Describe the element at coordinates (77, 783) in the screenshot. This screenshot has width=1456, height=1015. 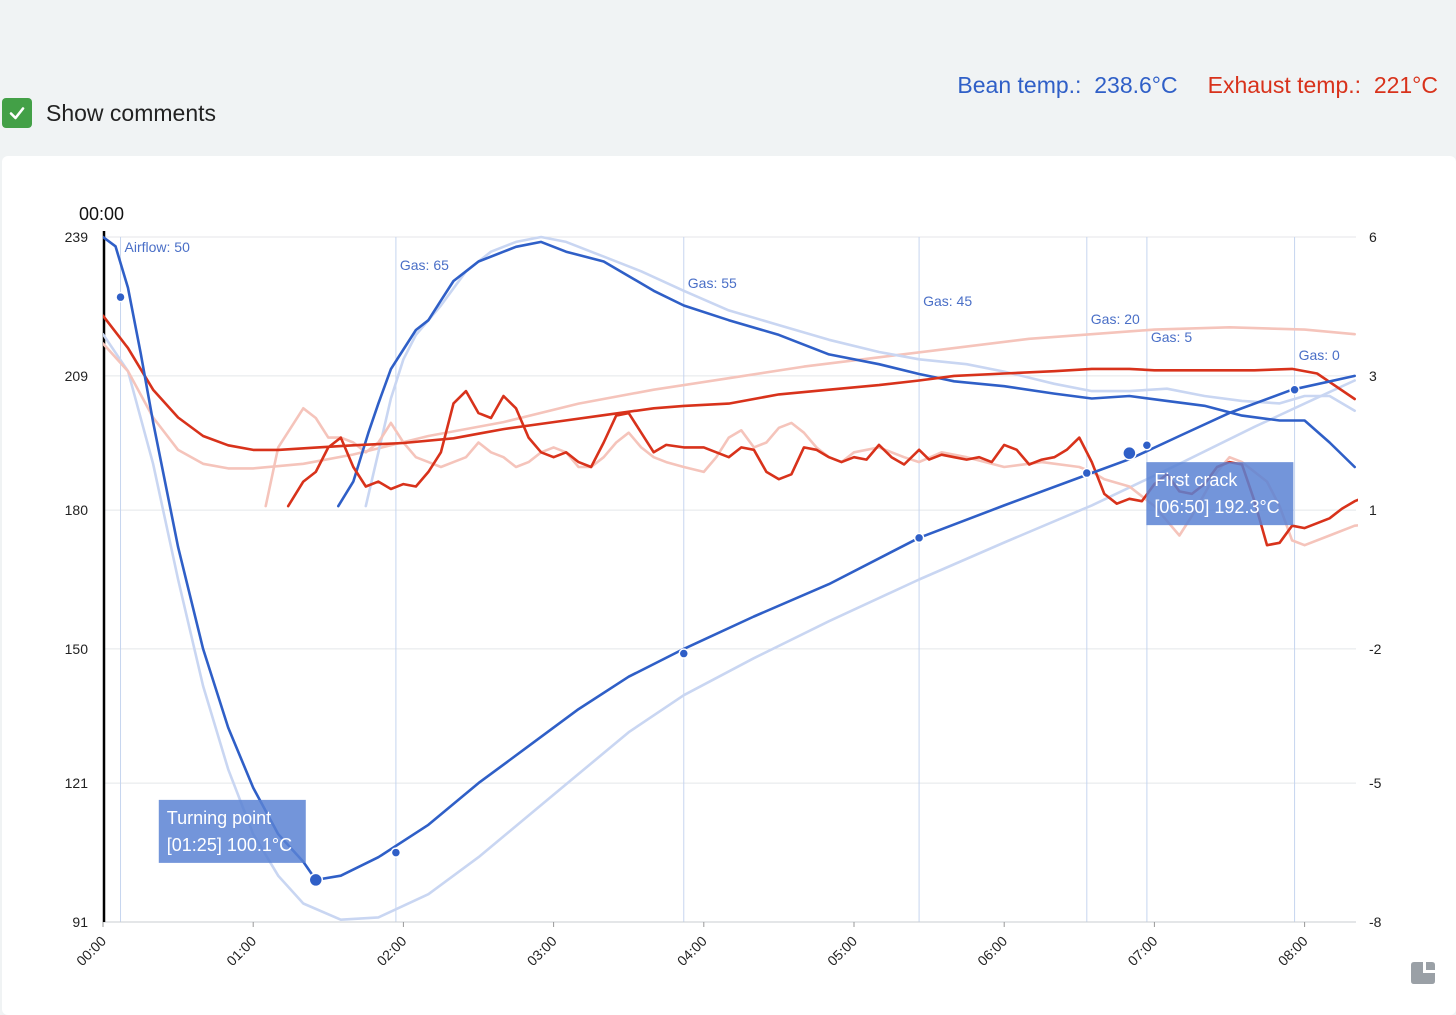
I see `left-axis-tick: 121` at that location.